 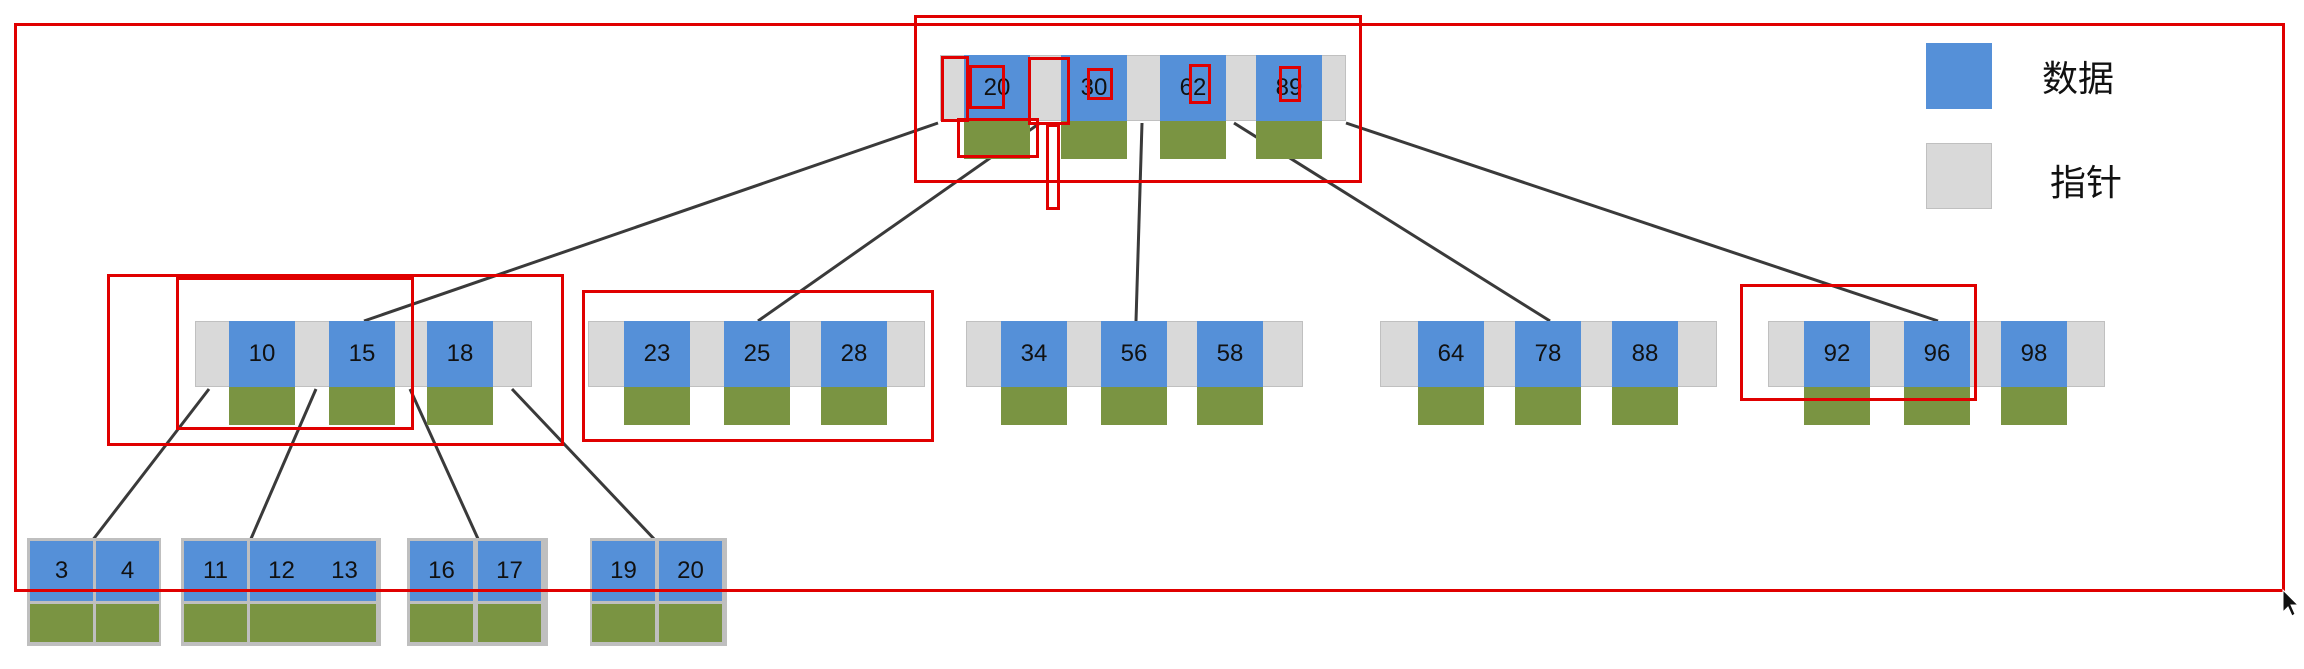 What do you see at coordinates (1959, 176) in the screenshot?
I see `legend-pointer-swatch` at bounding box center [1959, 176].